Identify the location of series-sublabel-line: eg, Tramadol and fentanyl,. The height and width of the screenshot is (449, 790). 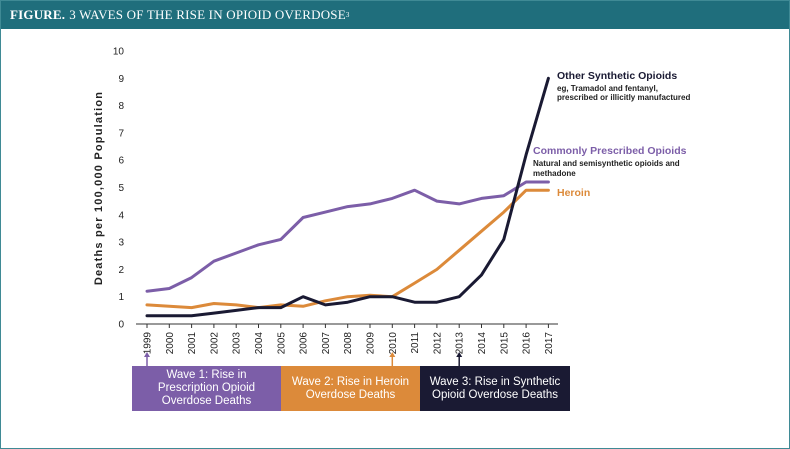
(607, 88).